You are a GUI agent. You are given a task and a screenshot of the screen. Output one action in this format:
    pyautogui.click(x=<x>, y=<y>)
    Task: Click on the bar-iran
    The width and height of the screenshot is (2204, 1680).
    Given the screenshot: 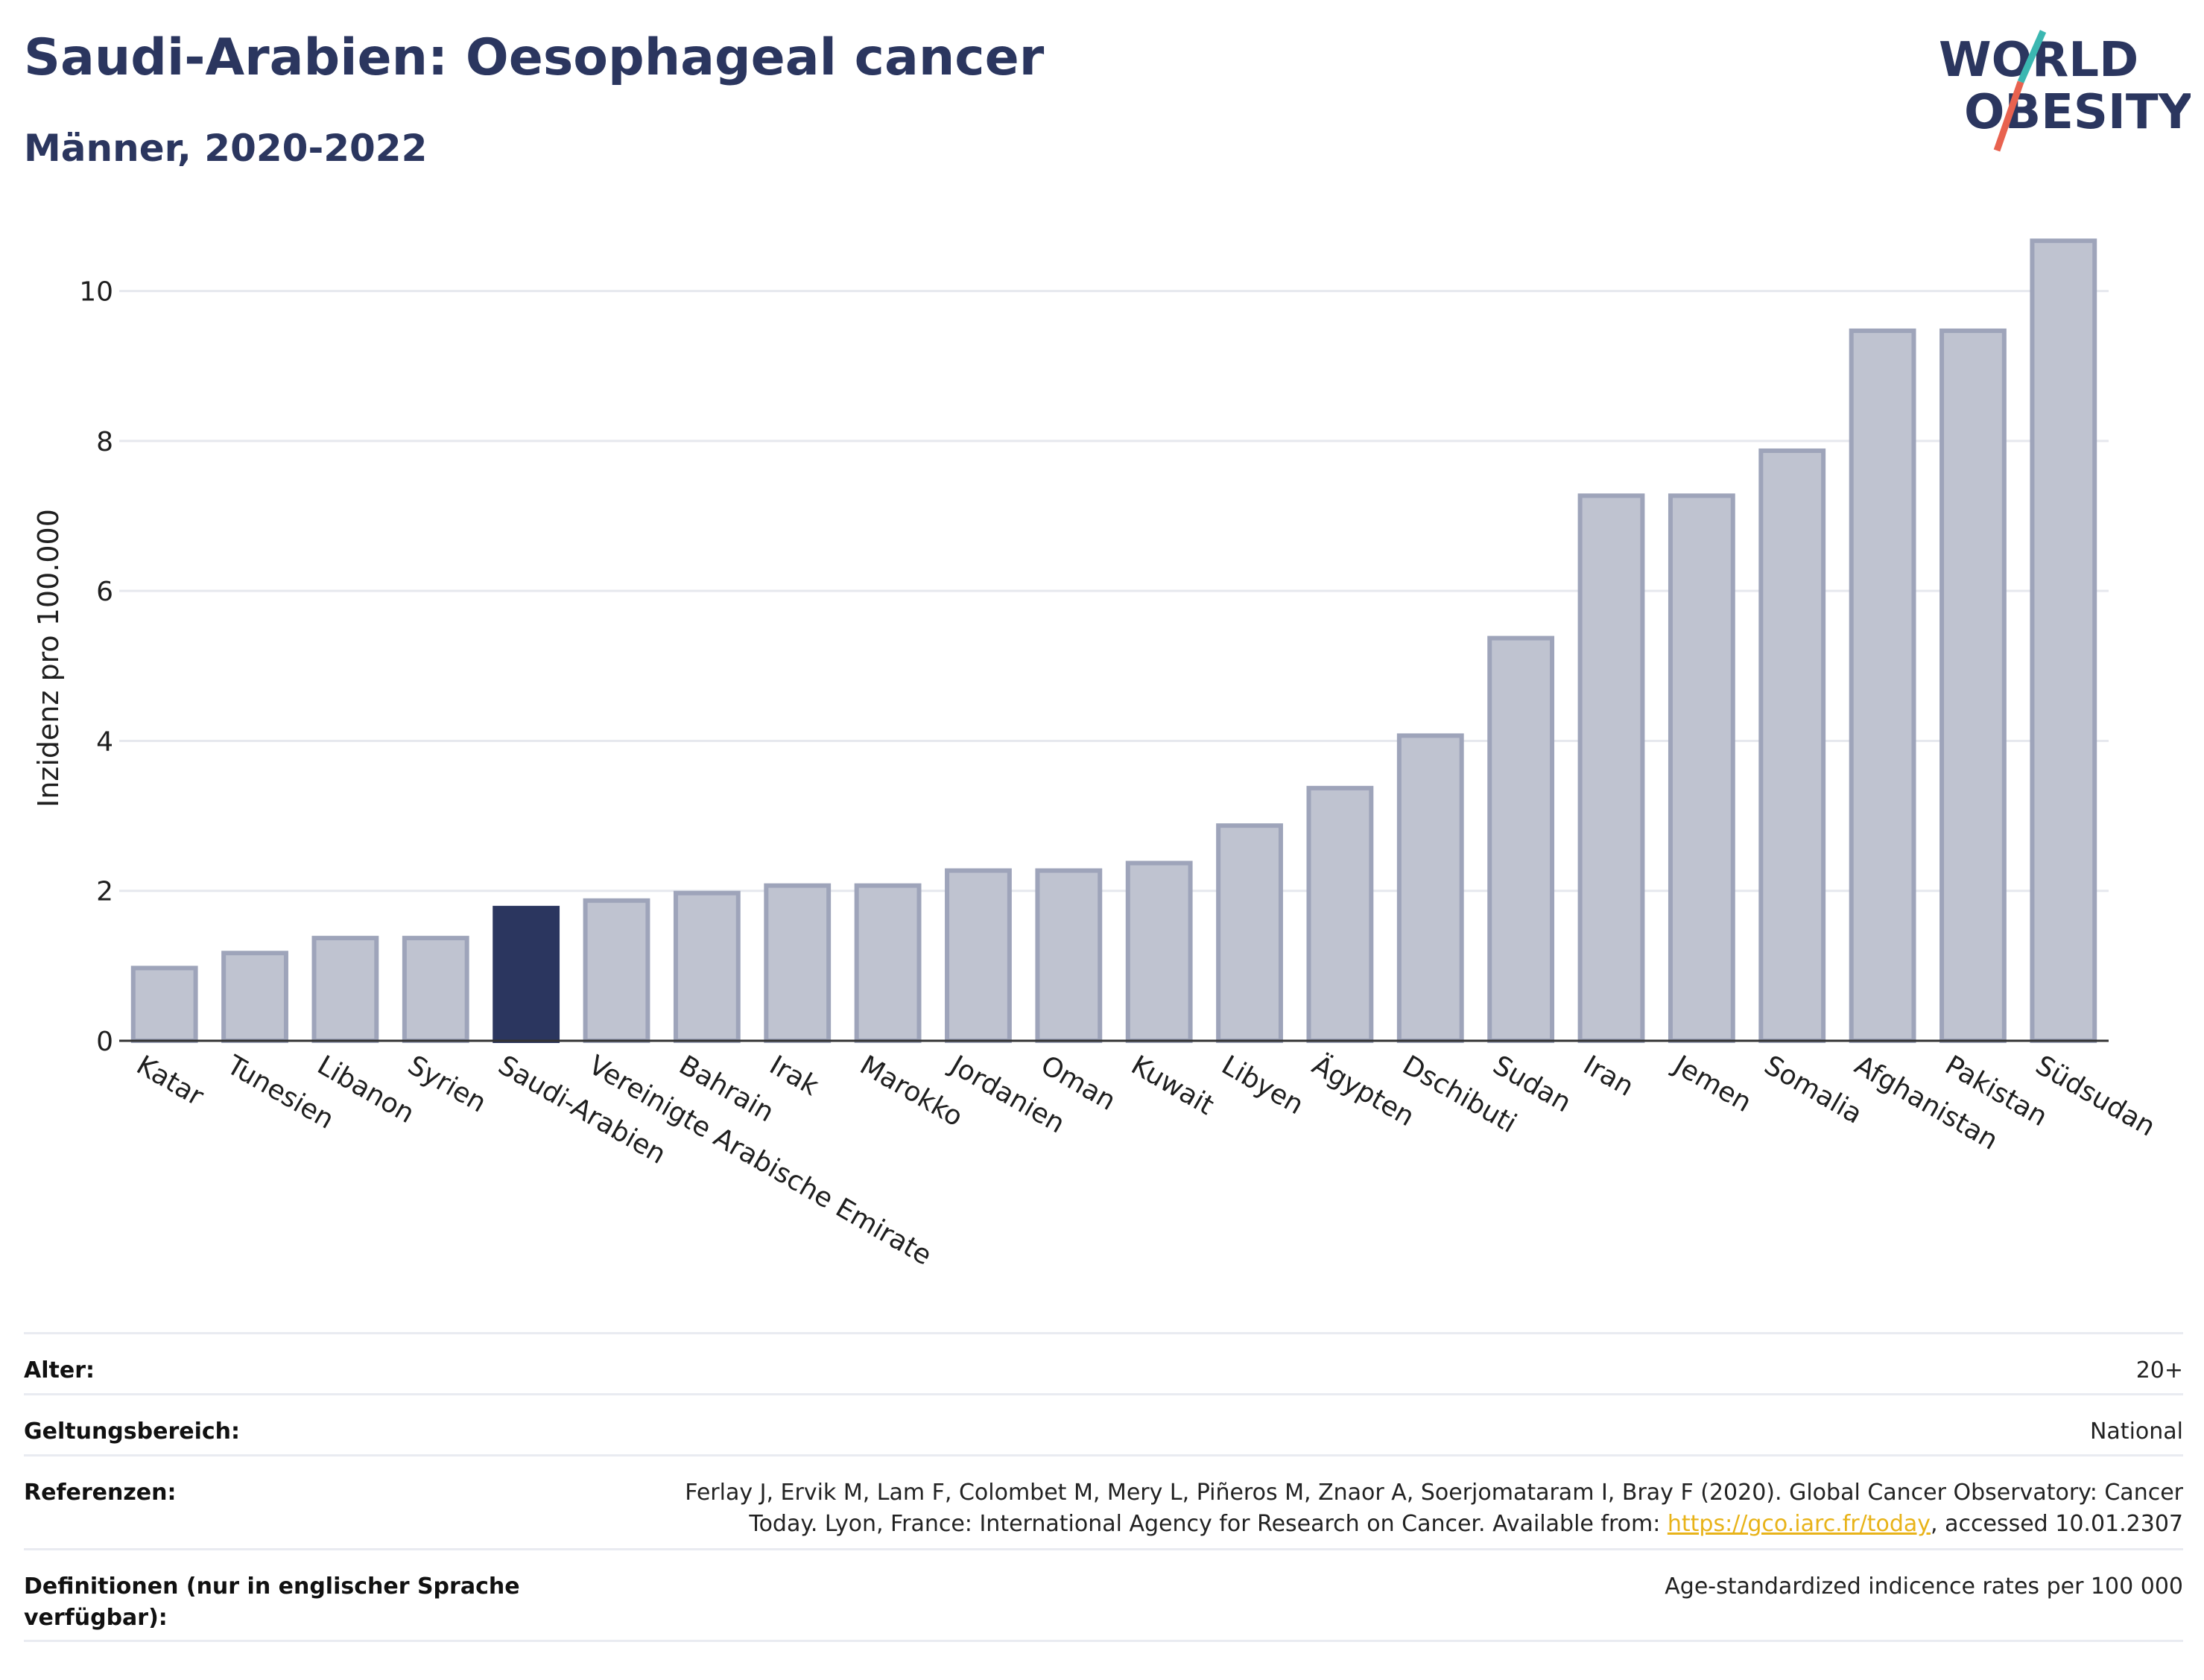 What is the action you would take?
    pyautogui.click(x=1611, y=768)
    